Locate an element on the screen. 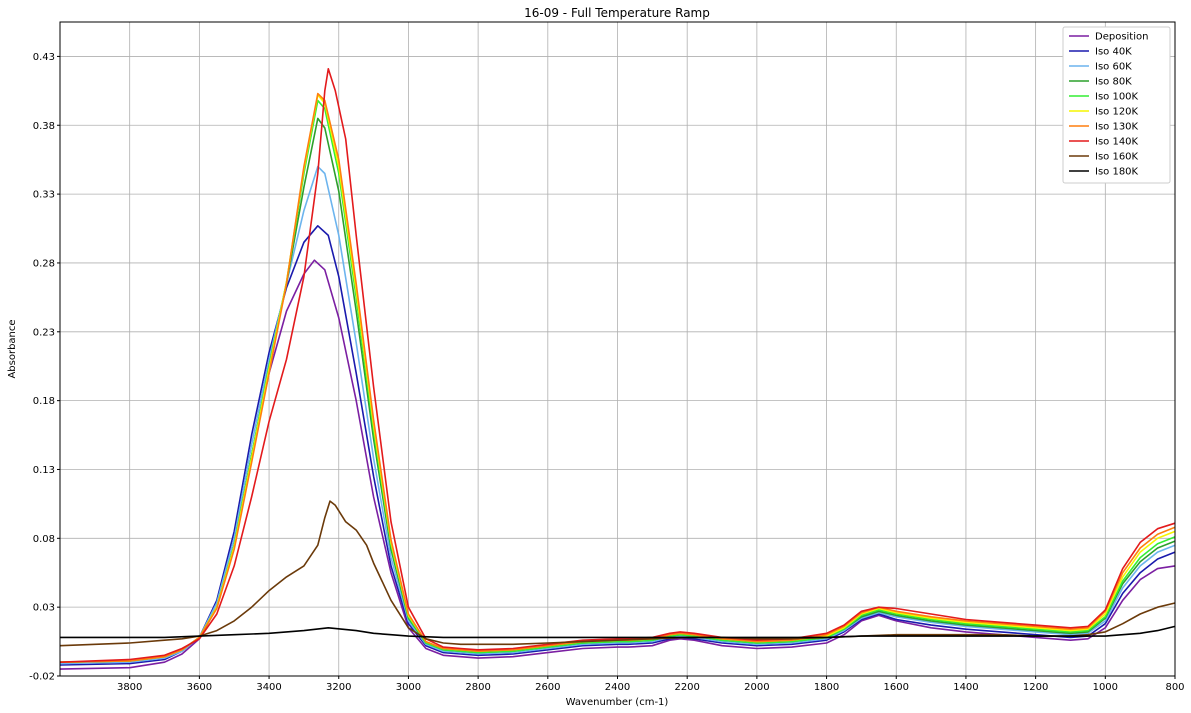  y-tick-label: 0.43 is located at coordinates (44, 57).